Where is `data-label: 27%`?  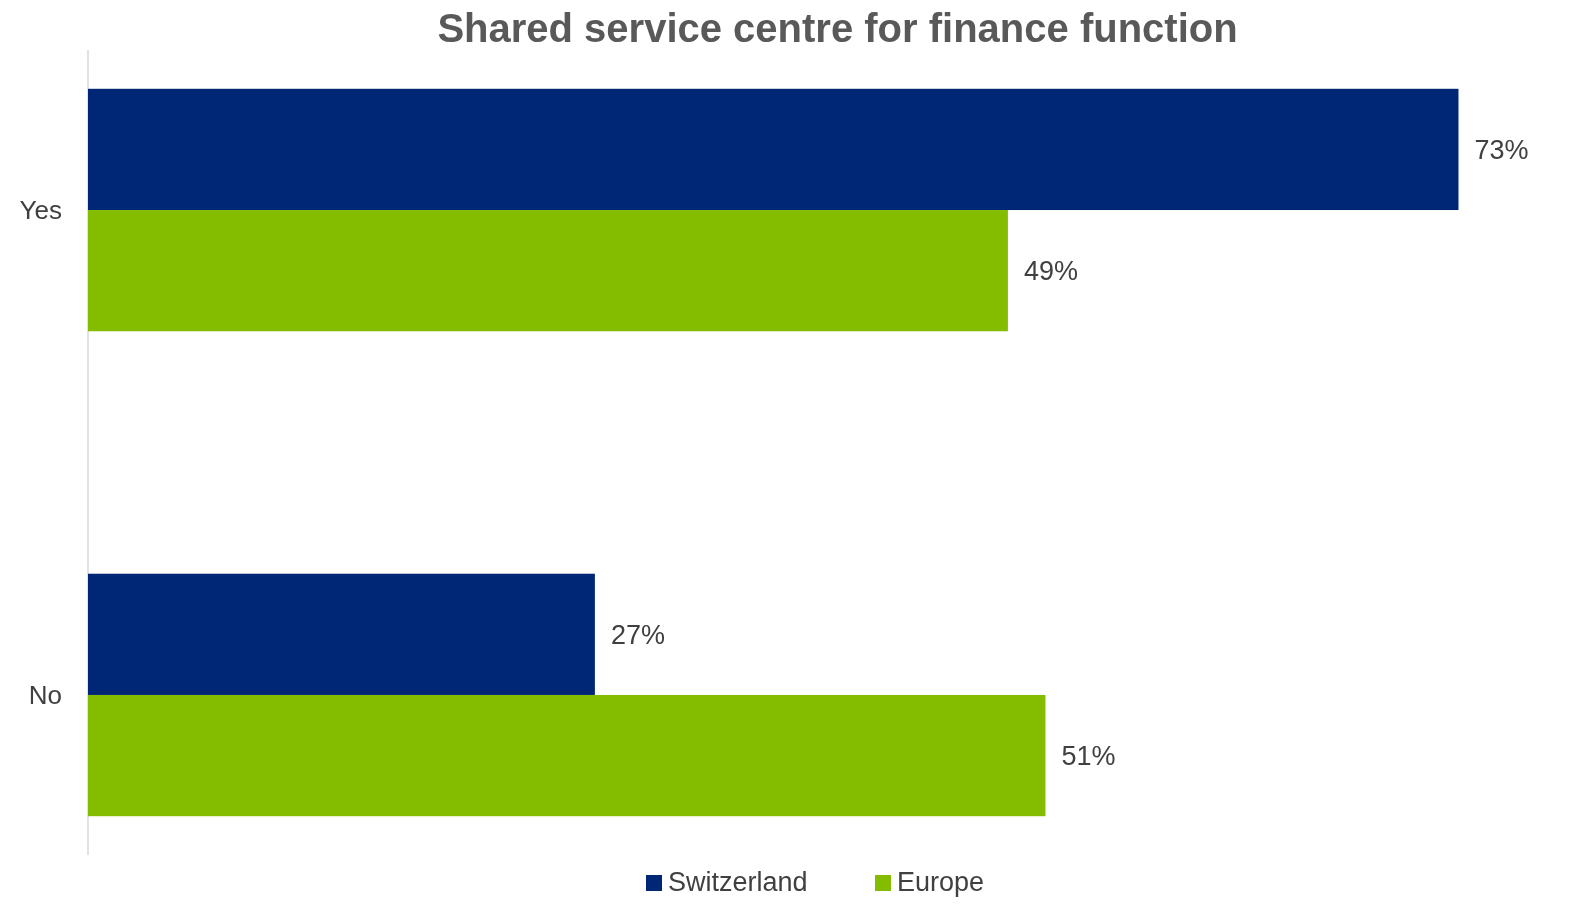 data-label: 27% is located at coordinates (637, 634).